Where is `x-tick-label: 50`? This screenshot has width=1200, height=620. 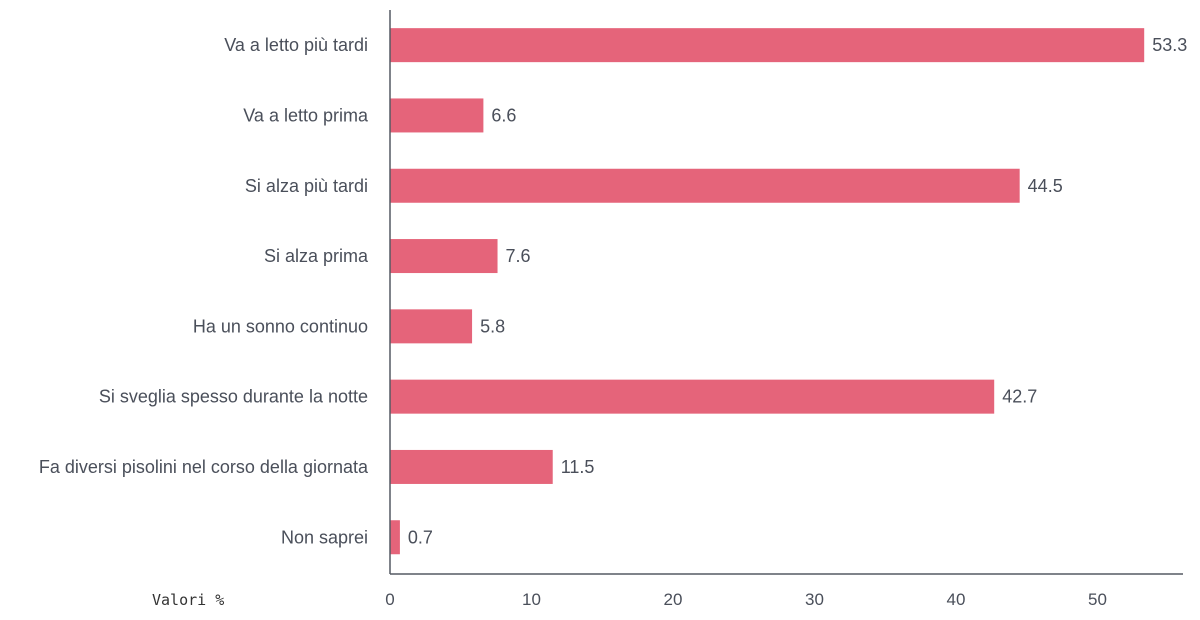 x-tick-label: 50 is located at coordinates (1097, 599).